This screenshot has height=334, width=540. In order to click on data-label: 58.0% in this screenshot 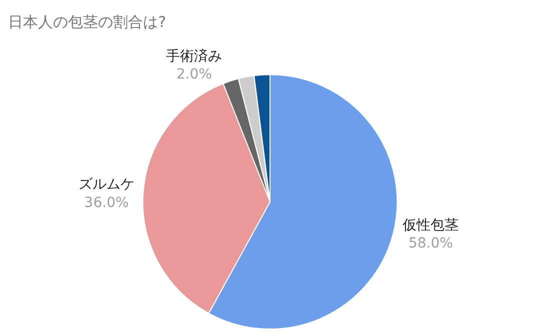, I will do `click(430, 244)`.